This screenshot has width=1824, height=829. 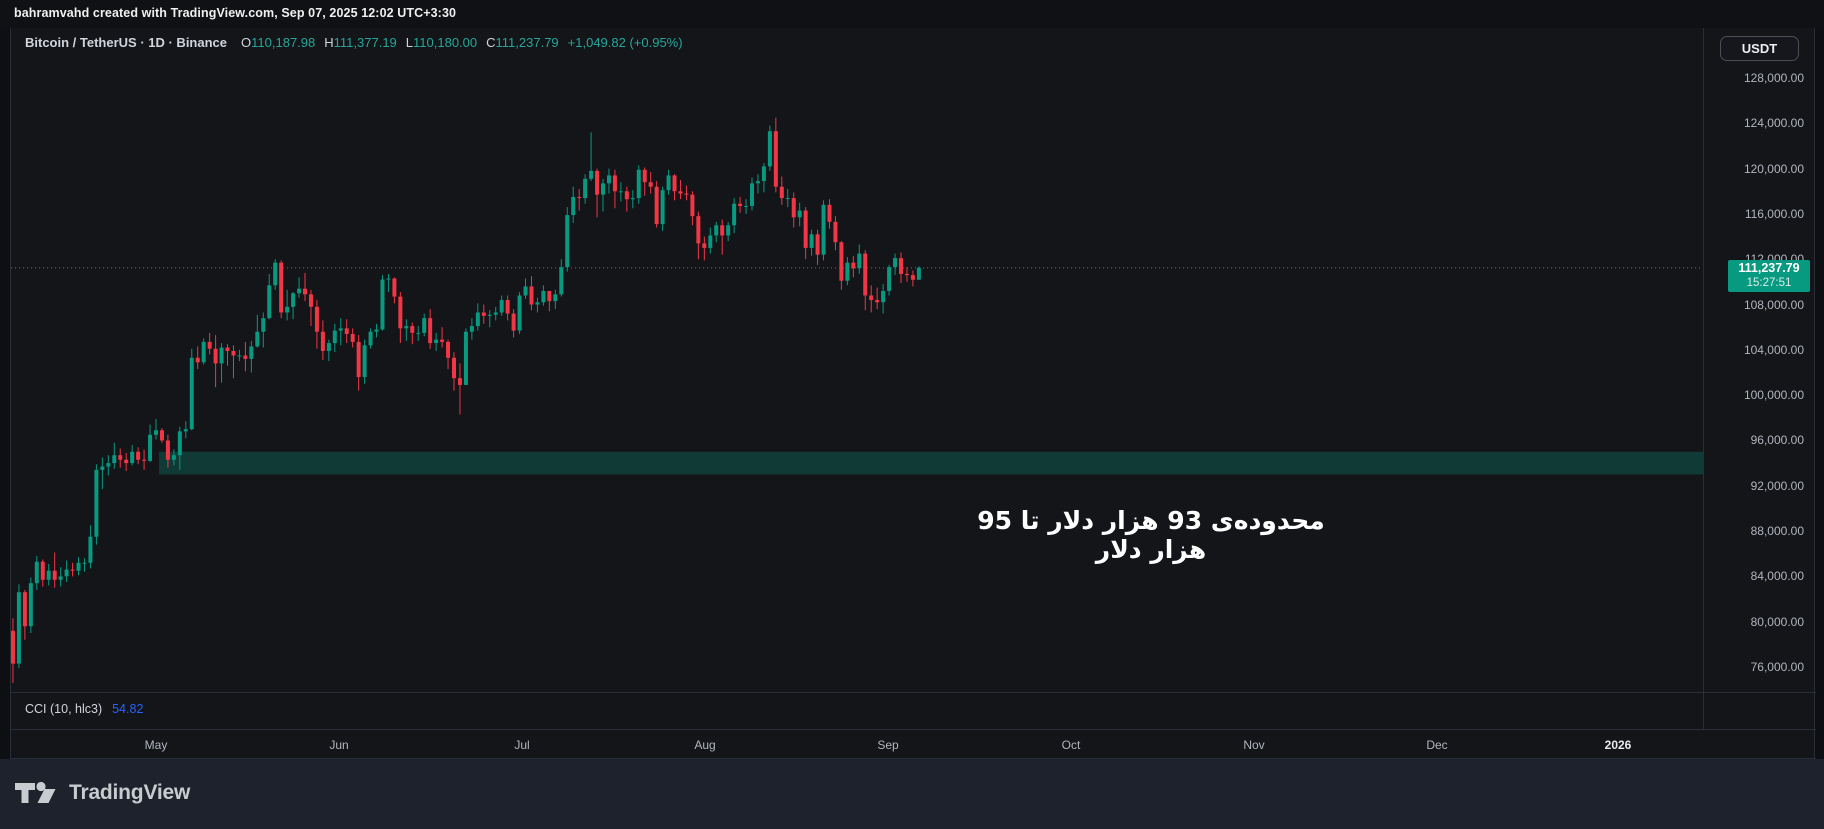 I want to click on currency-toggle-button: USDT, so click(x=1759, y=48).